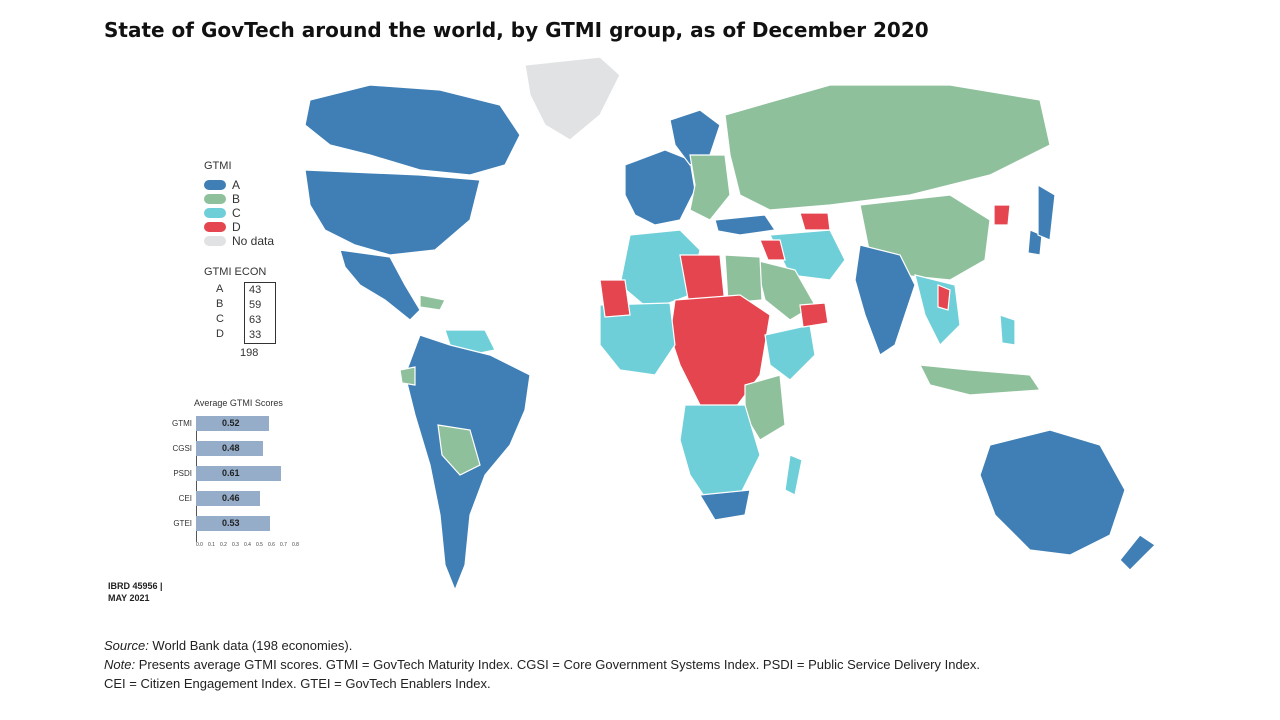 This screenshot has width=1280, height=720. Describe the element at coordinates (223, 545) in the screenshot. I see `score-tick: 0.2` at that location.